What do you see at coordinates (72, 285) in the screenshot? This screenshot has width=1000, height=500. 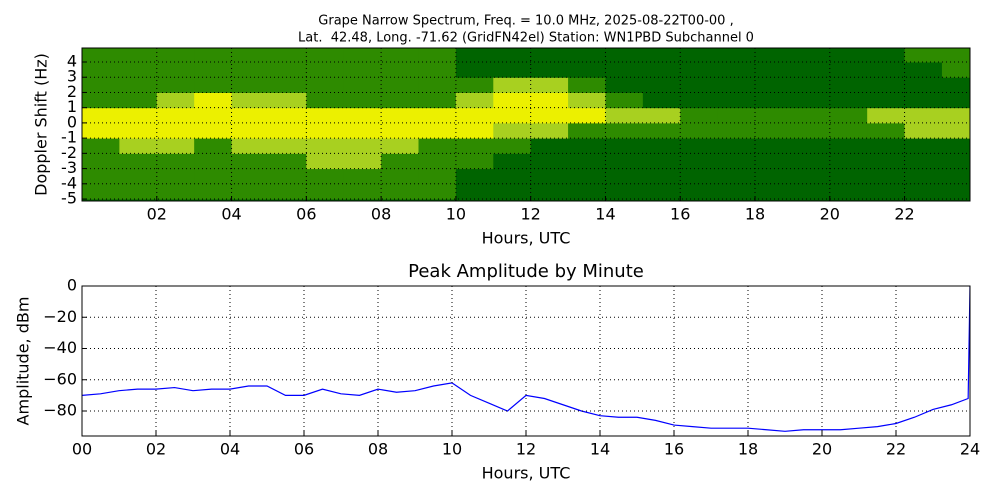 I see `y-tick-label: 0` at bounding box center [72, 285].